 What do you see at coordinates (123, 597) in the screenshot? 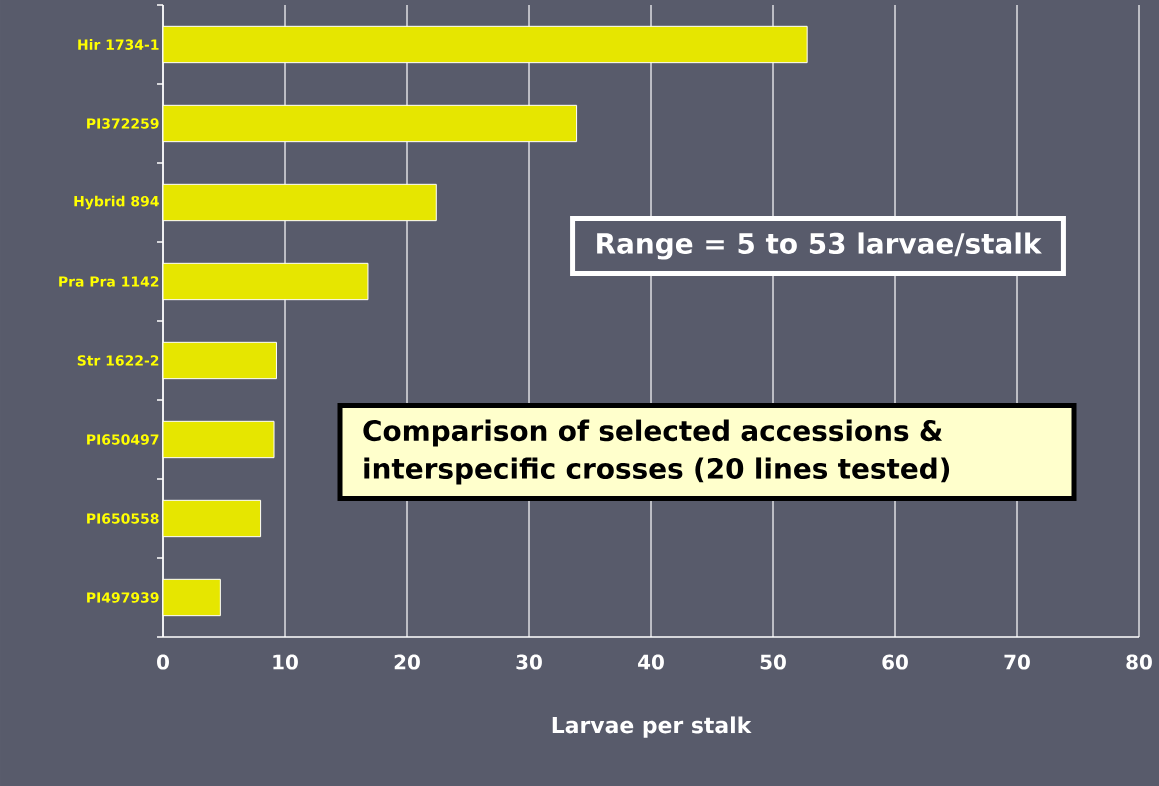
I see `y-tick-label: PI497939` at bounding box center [123, 597].